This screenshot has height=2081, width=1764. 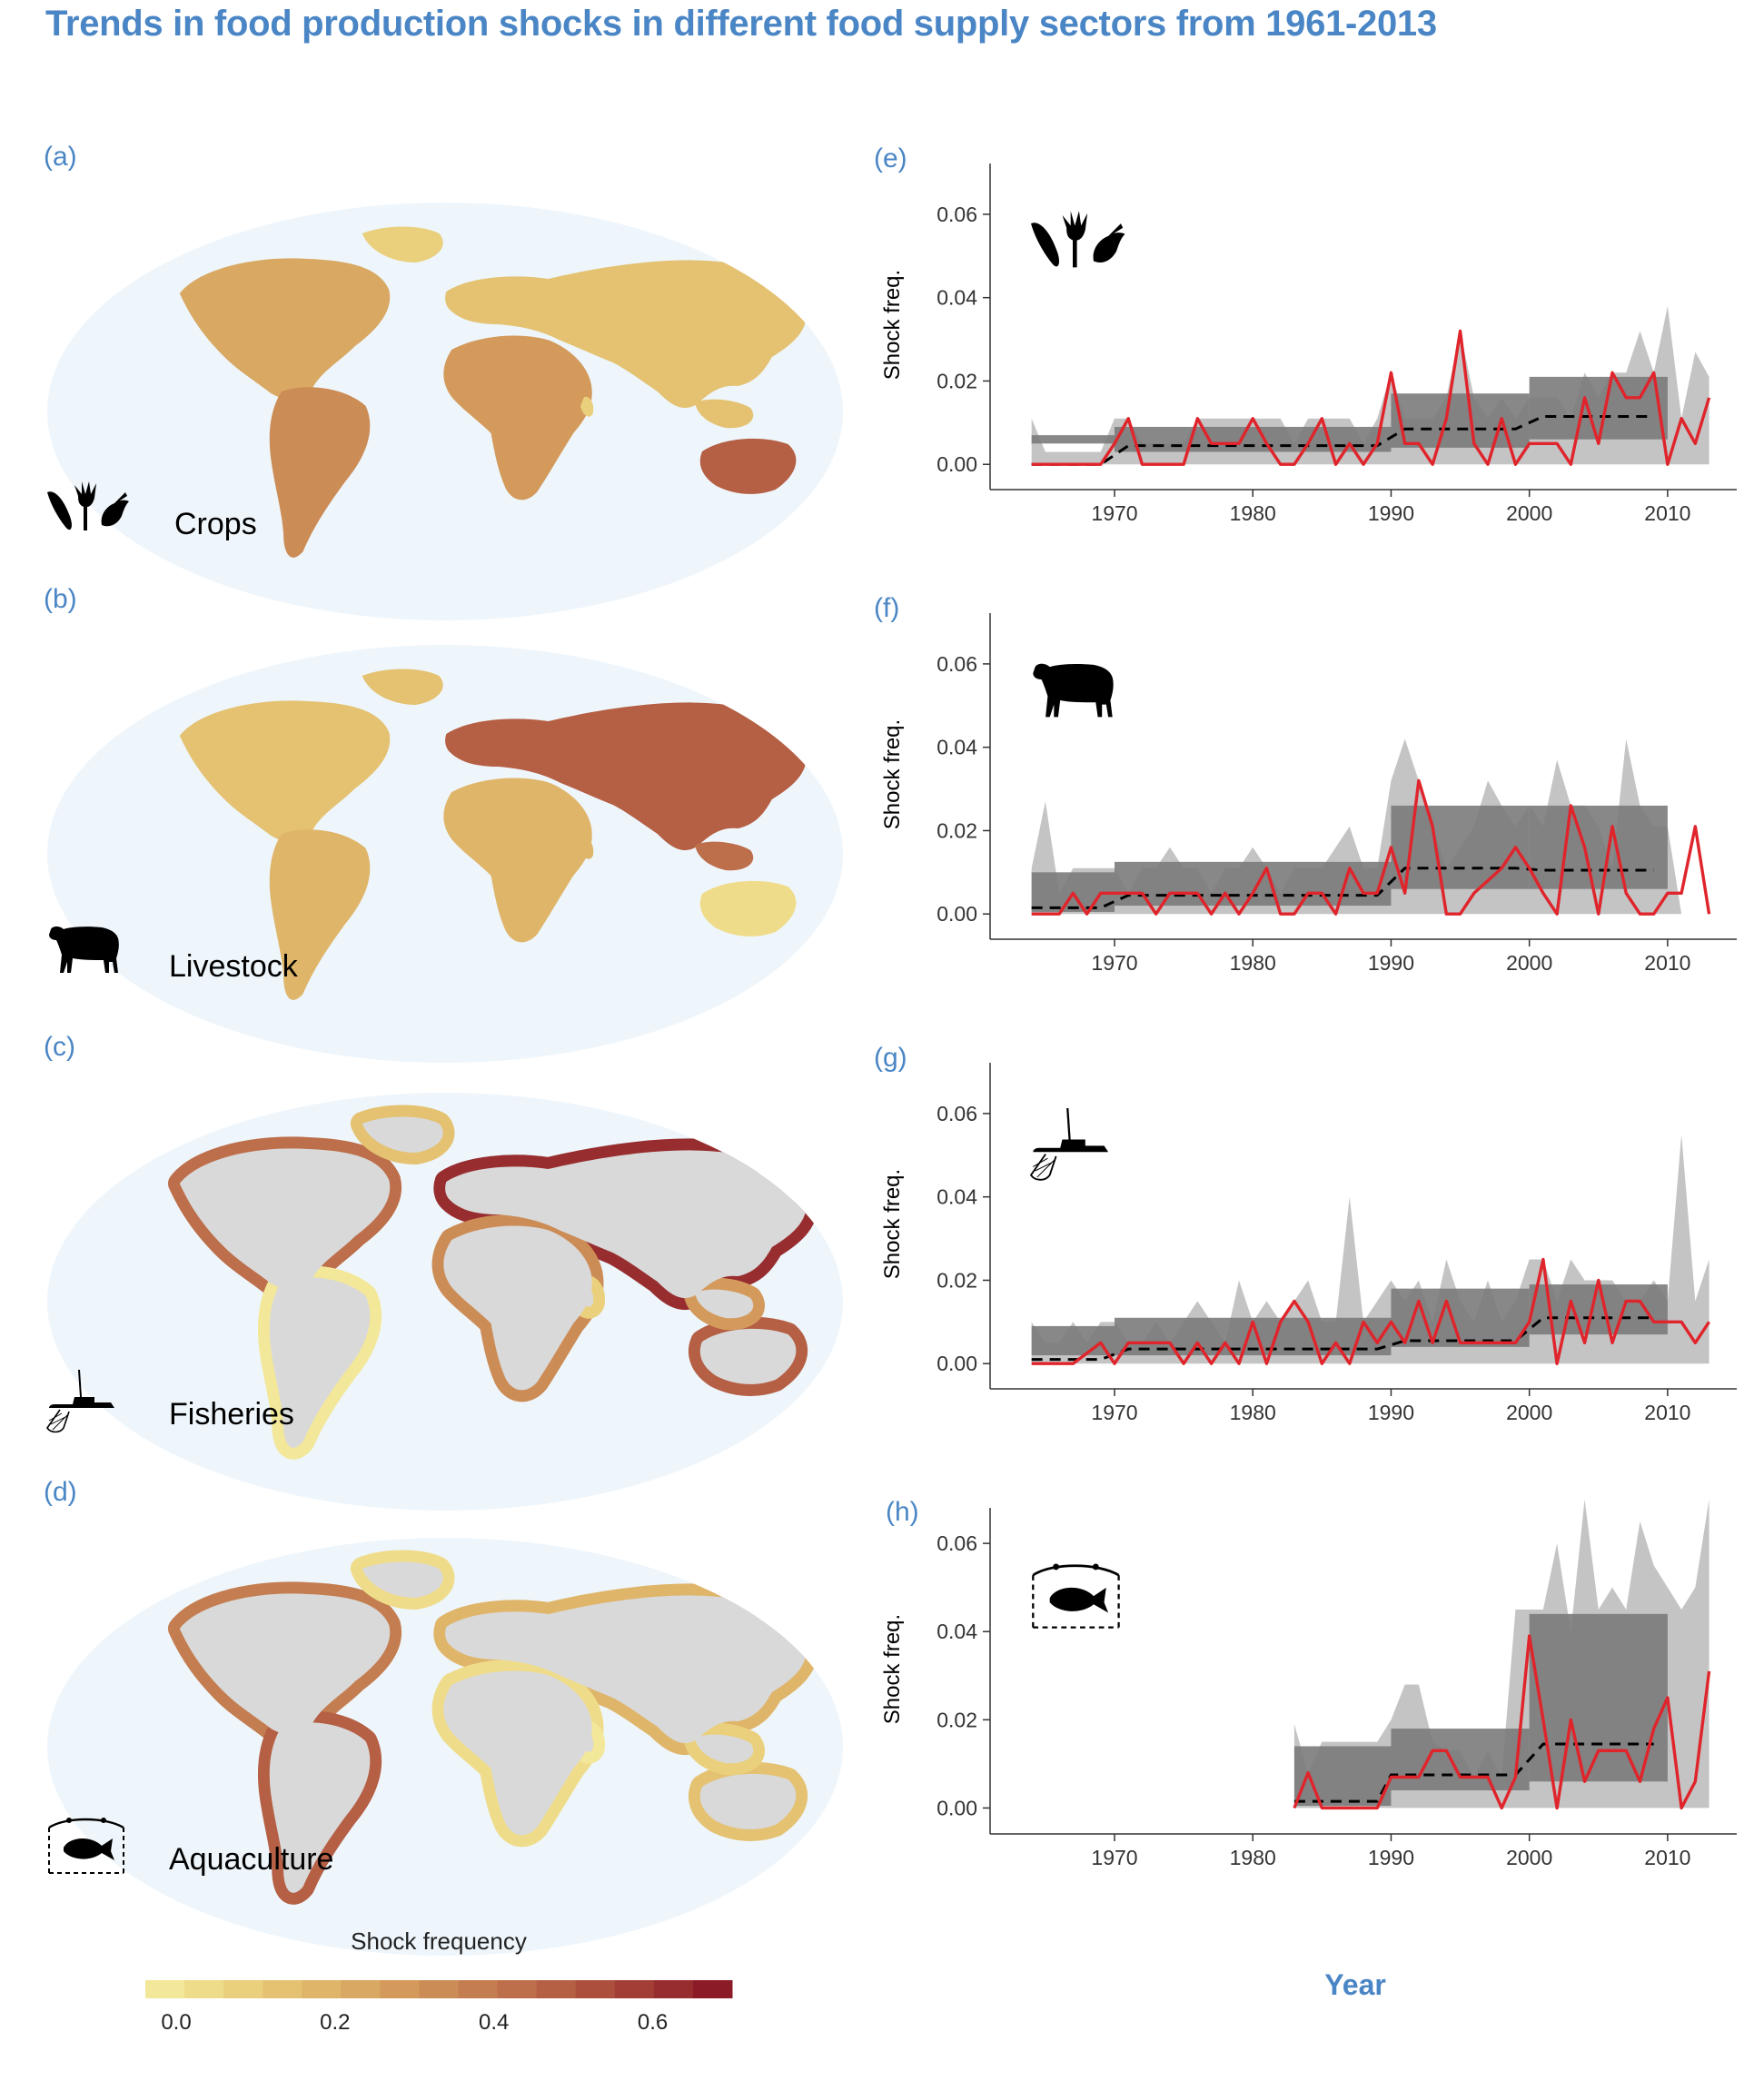 I want to click on chart-panel-label: (e), so click(x=890, y=158).